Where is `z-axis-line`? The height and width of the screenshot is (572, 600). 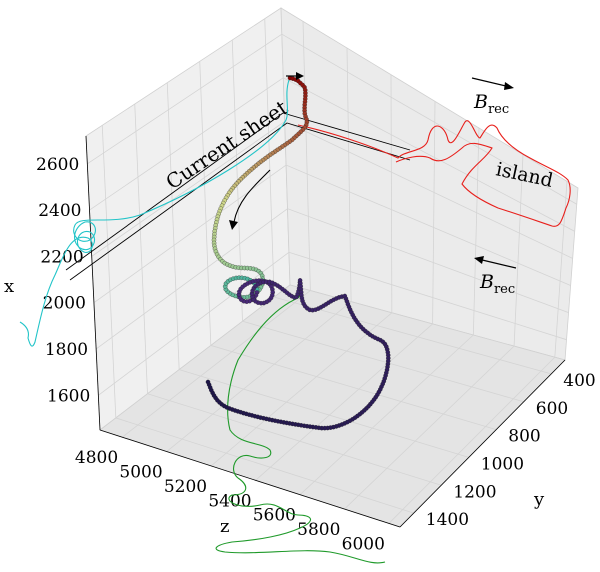
z-axis-line is located at coordinates (250, 478).